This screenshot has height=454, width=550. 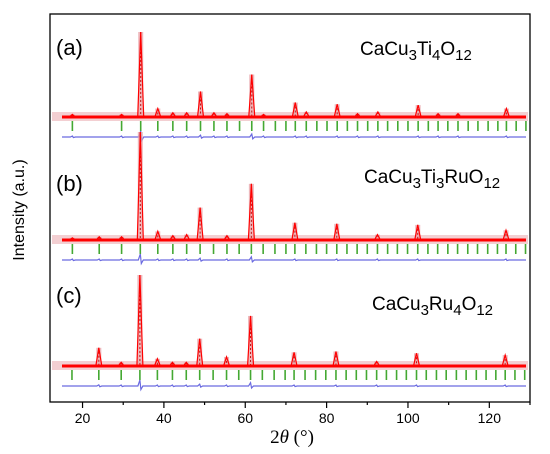 What do you see at coordinates (463, 177) in the screenshot?
I see `formula-text: RuO` at bounding box center [463, 177].